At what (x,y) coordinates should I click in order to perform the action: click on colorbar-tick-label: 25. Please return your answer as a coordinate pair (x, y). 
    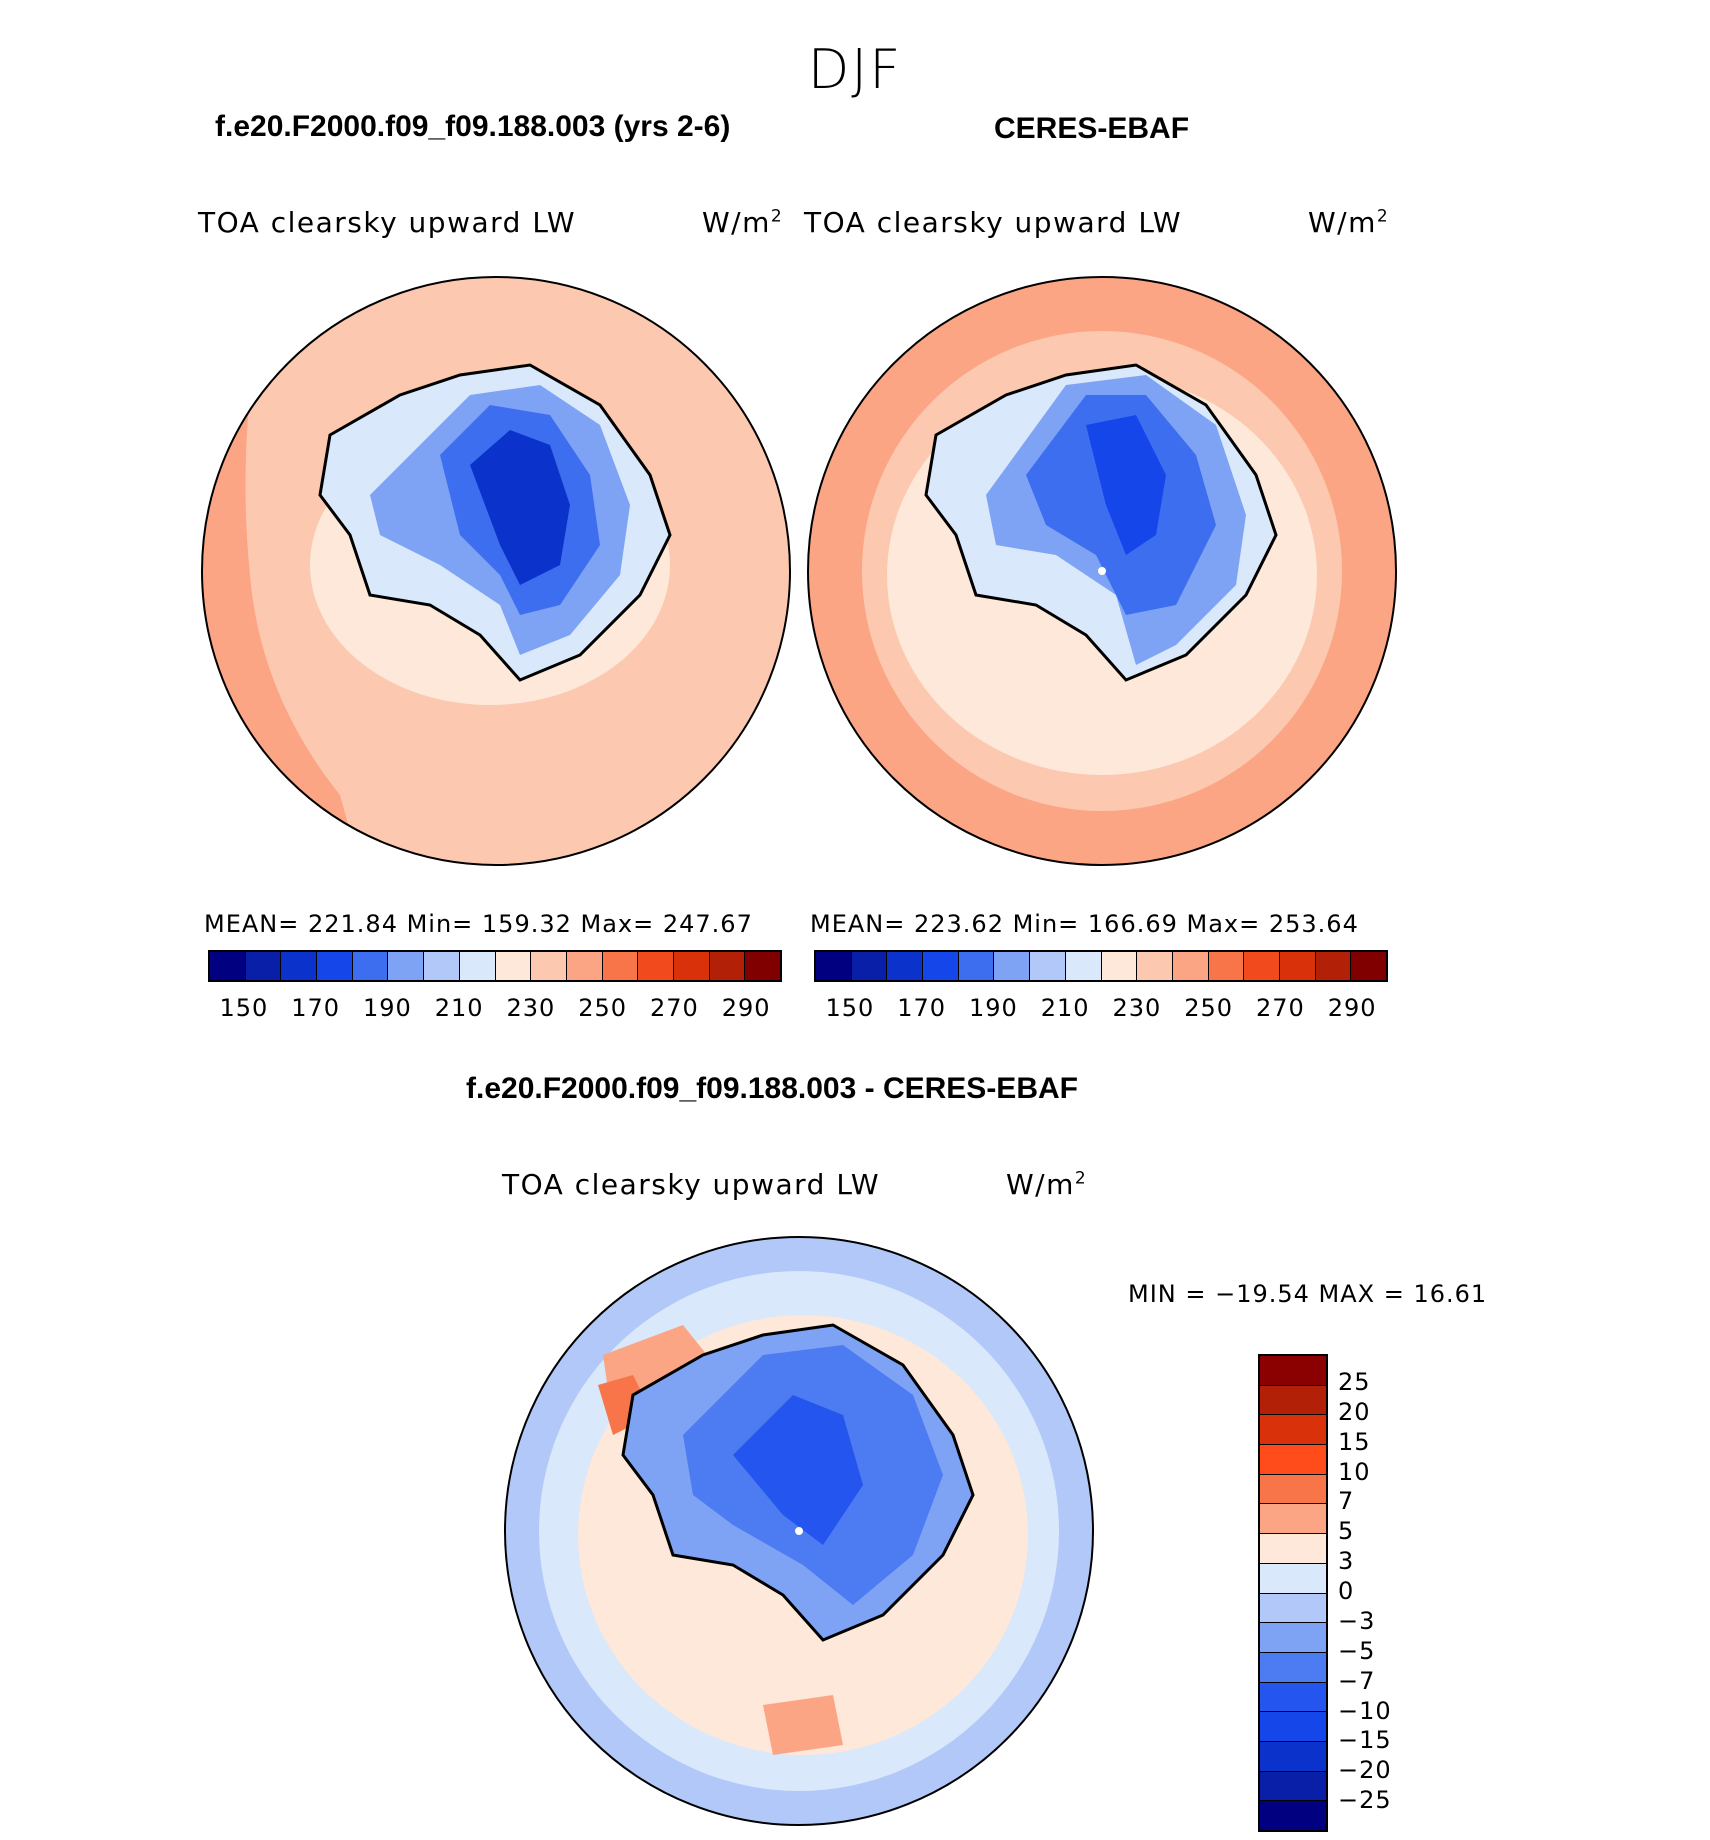
    Looking at the image, I should click on (1354, 1381).